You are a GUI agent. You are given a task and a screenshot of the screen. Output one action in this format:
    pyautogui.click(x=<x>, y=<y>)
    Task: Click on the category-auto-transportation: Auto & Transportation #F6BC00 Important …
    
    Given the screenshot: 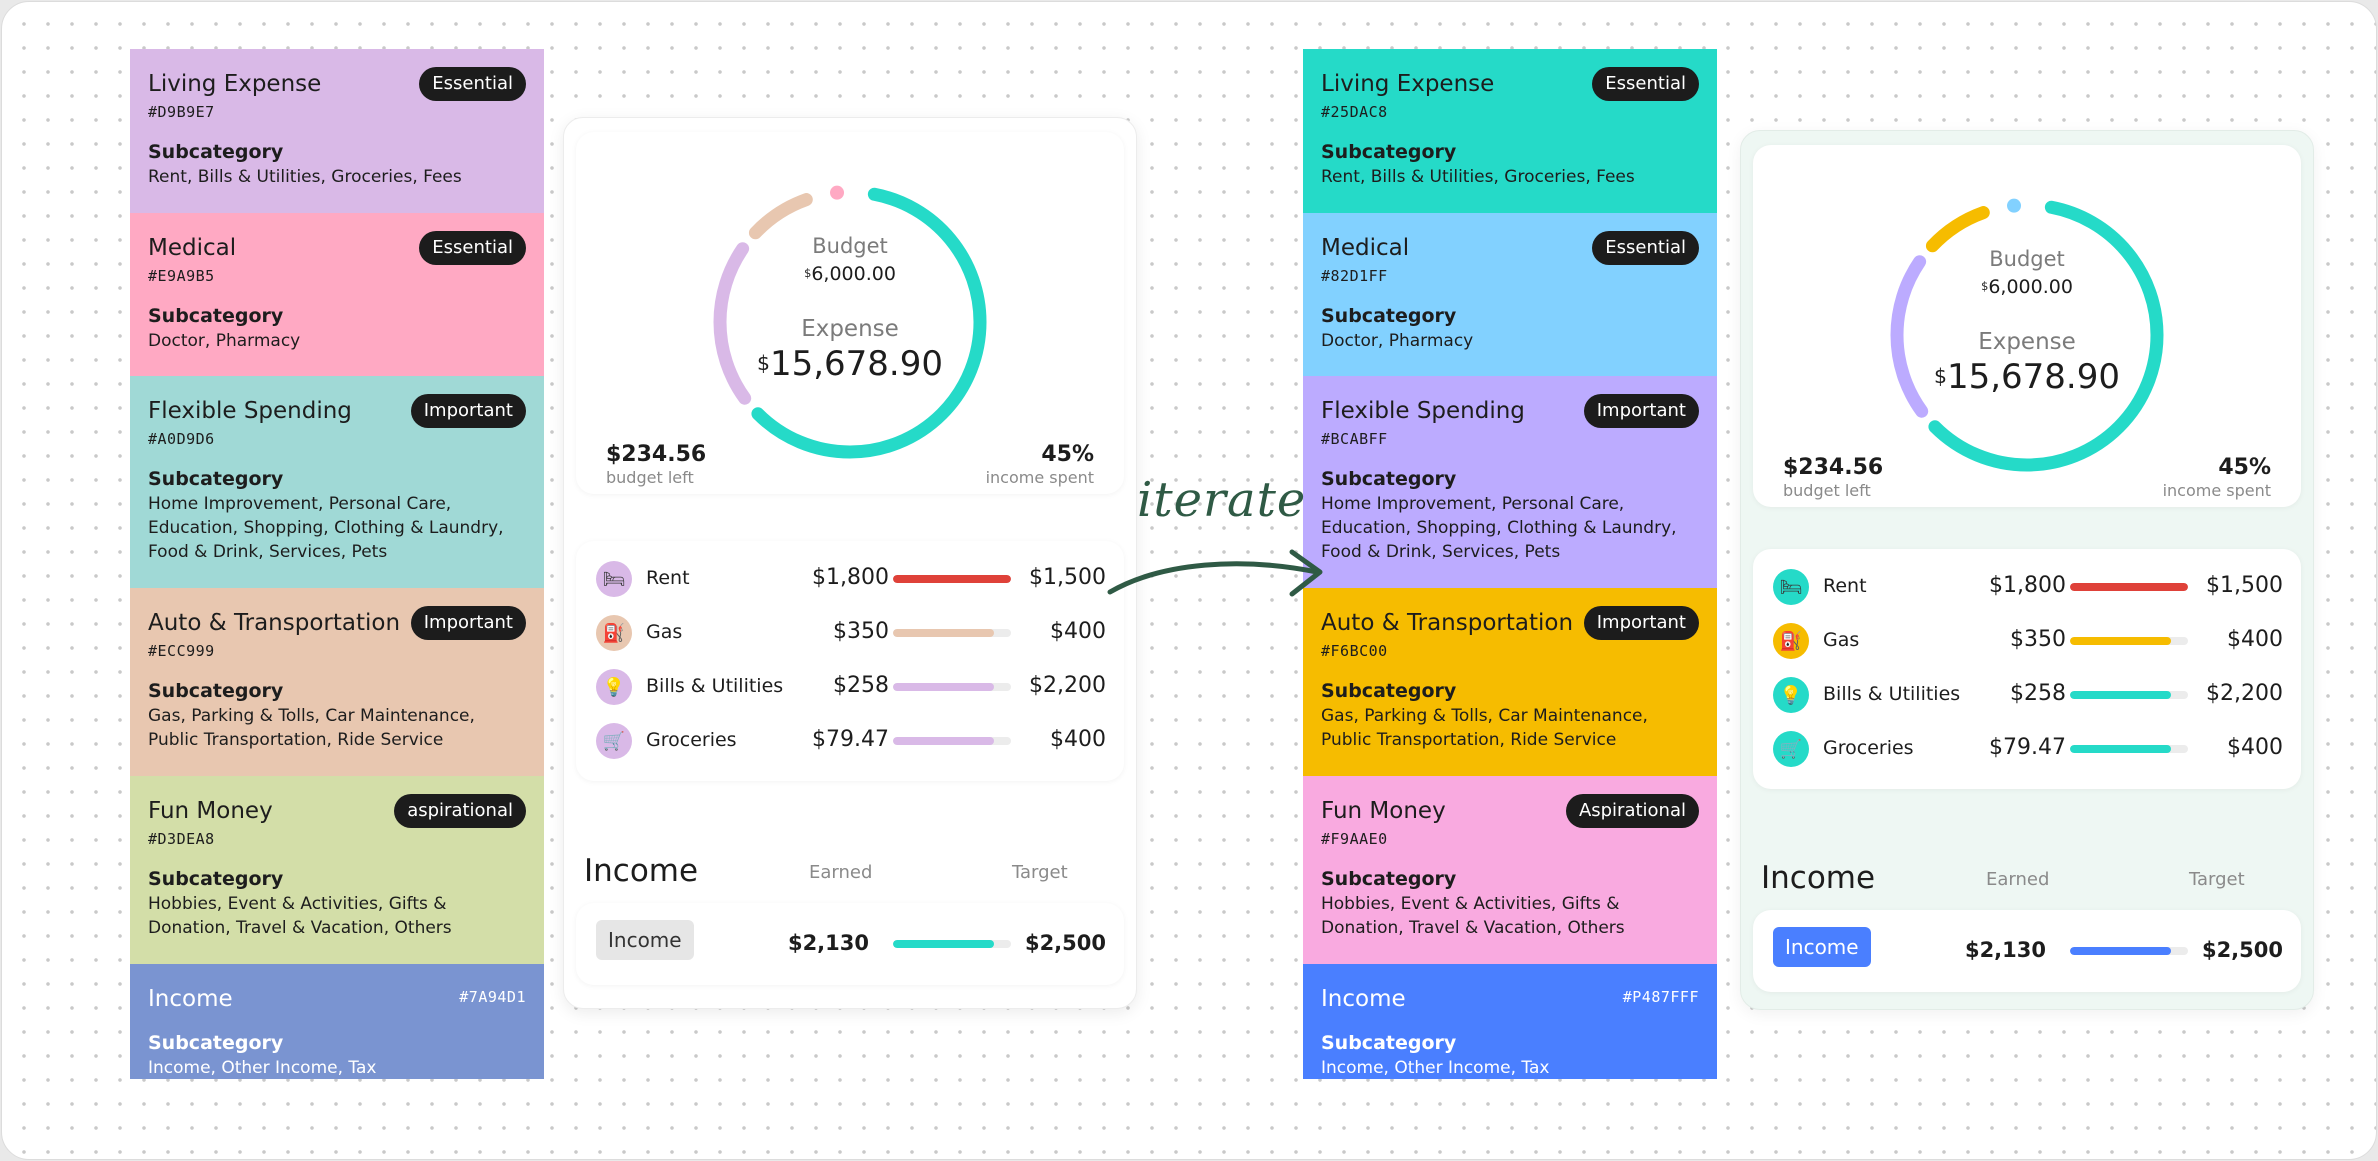 What is the action you would take?
    pyautogui.click(x=1510, y=682)
    